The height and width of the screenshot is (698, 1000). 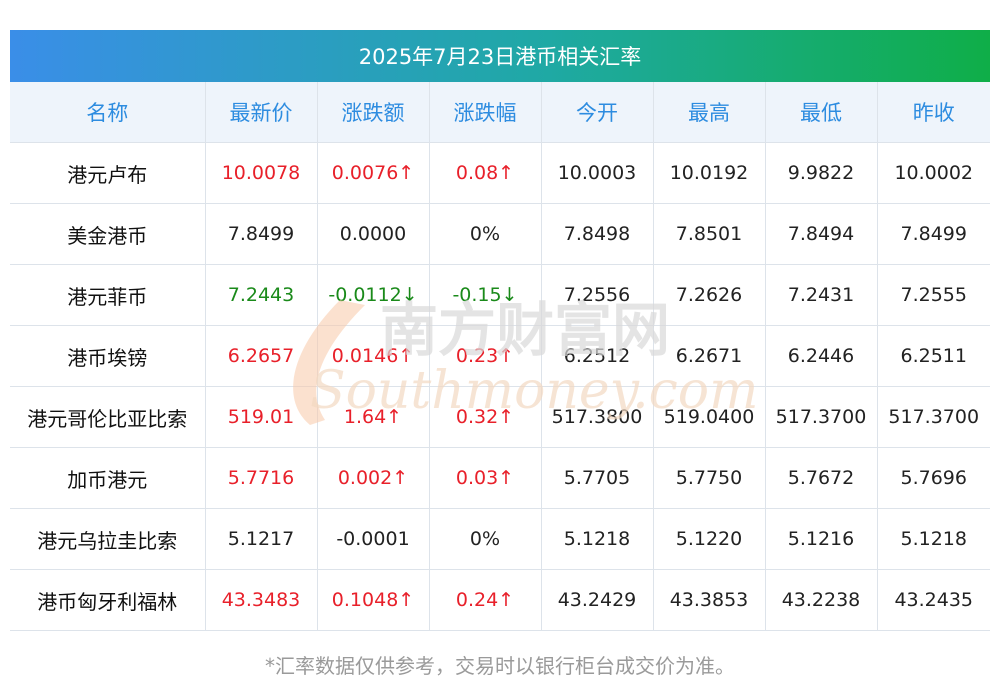 What do you see at coordinates (821, 112) in the screenshot?
I see `column-header-low: 最低` at bounding box center [821, 112].